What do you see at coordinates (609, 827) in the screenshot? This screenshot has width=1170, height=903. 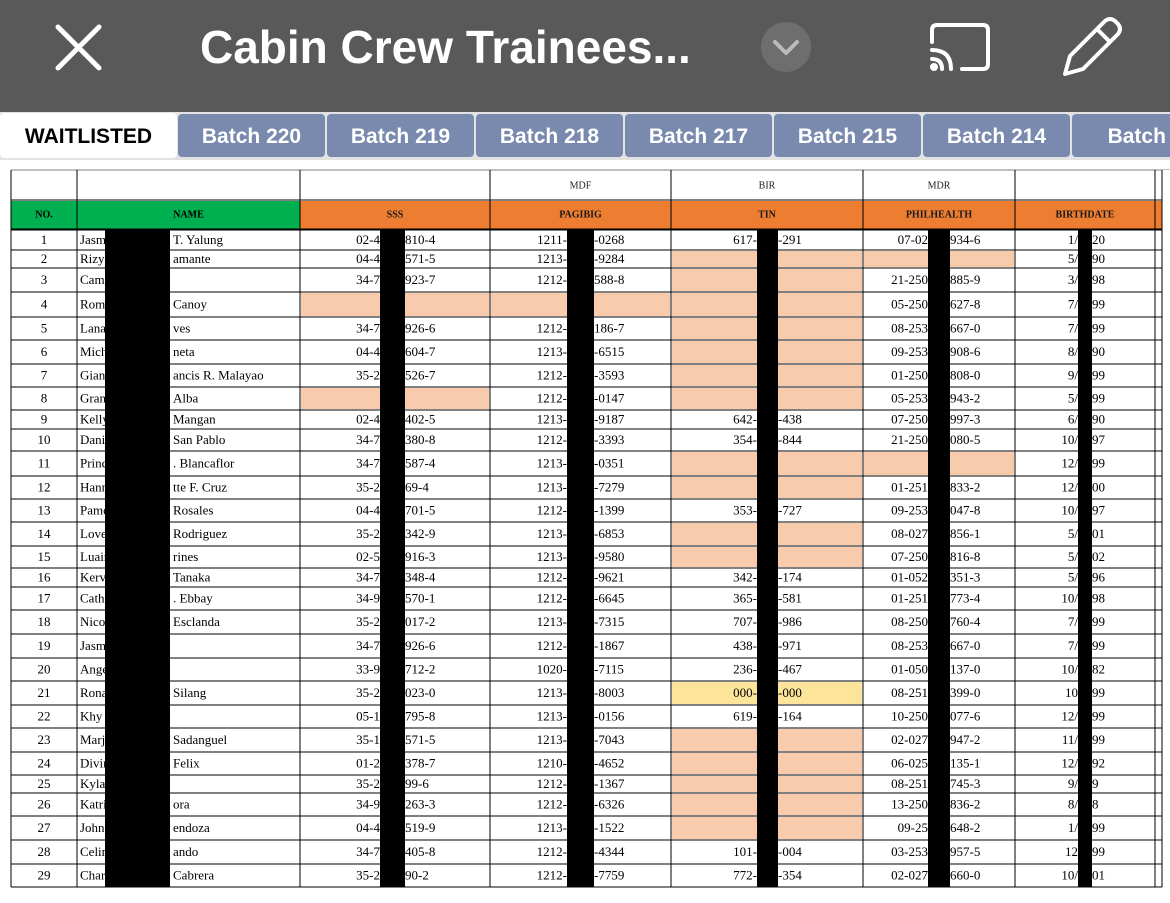 I see `cell-text: -1522` at bounding box center [609, 827].